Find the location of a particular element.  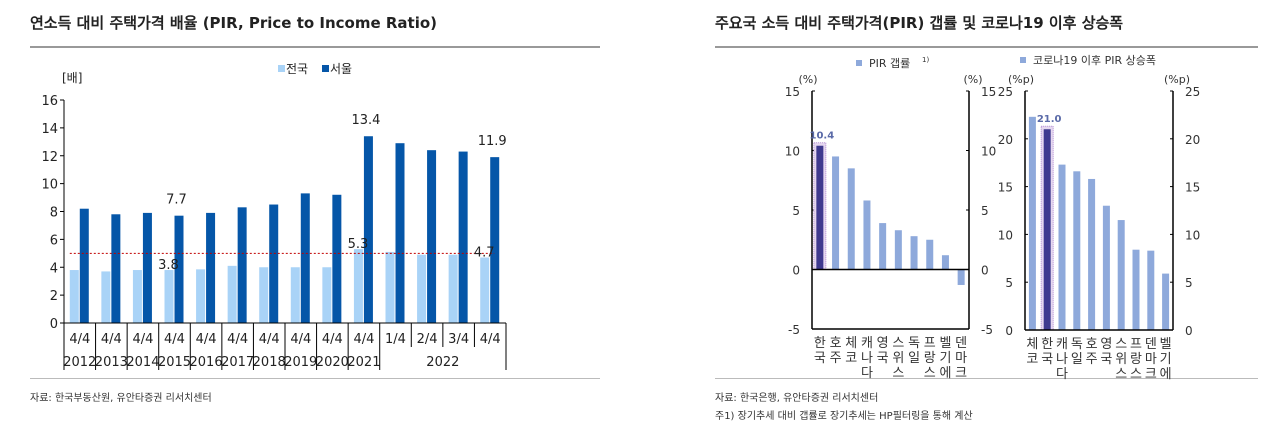

data-label: 3.8 is located at coordinates (168, 265).